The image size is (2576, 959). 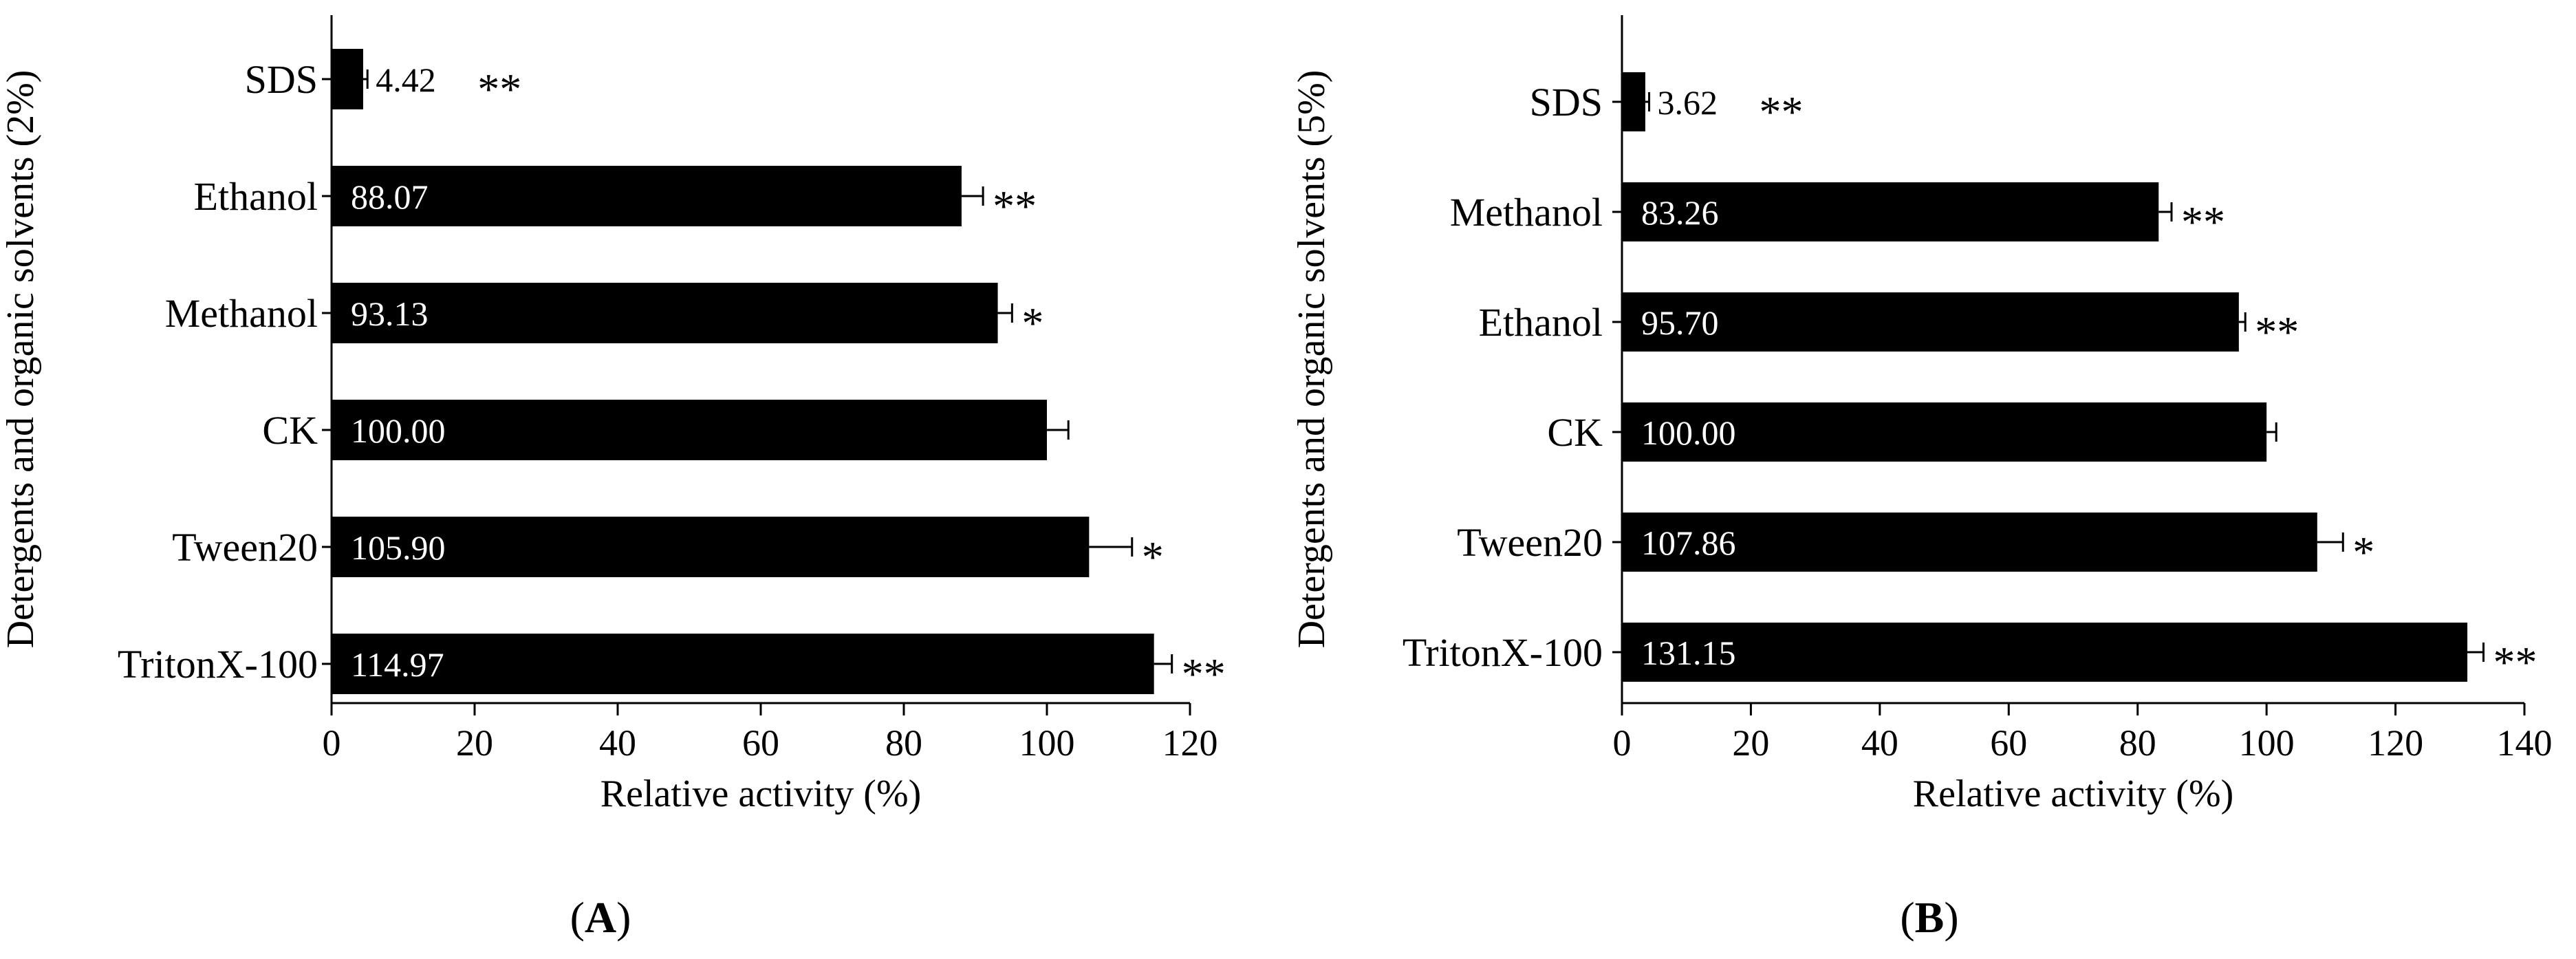 What do you see at coordinates (1689, 653) in the screenshot?
I see `data-label: 131.15` at bounding box center [1689, 653].